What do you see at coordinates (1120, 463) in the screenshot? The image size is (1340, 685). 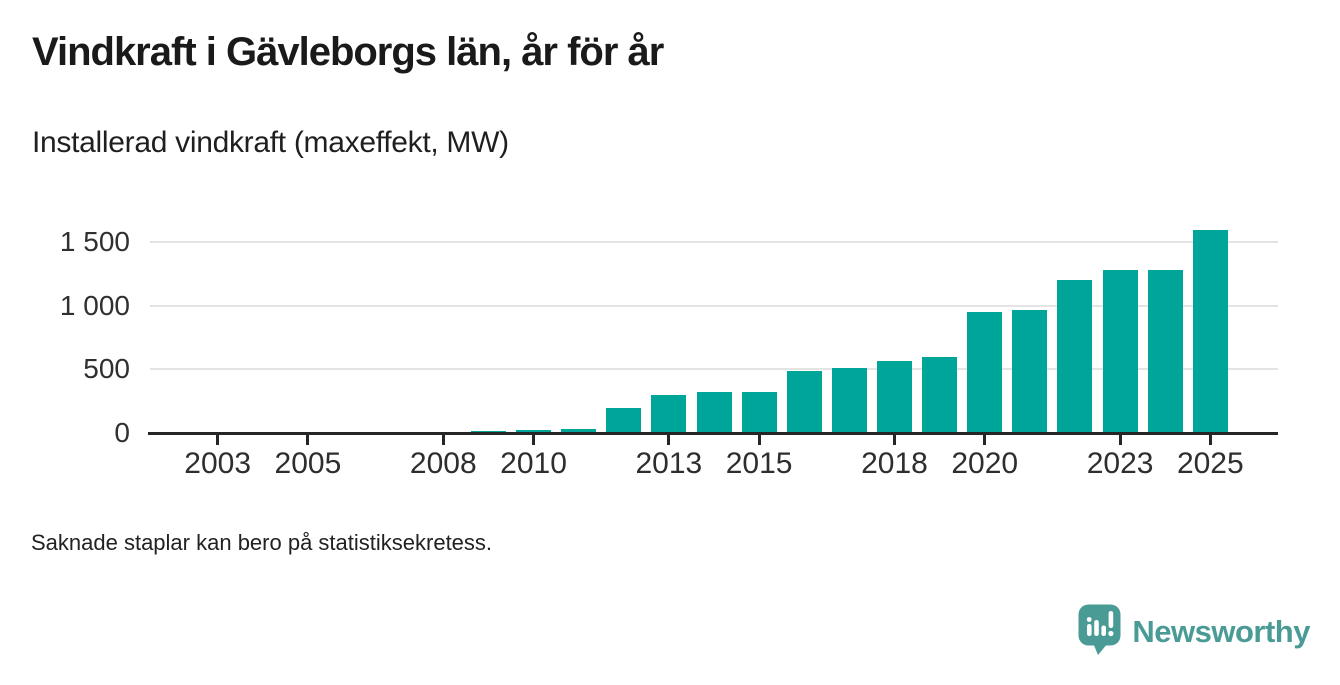 I see `x-axis-label: 2023` at bounding box center [1120, 463].